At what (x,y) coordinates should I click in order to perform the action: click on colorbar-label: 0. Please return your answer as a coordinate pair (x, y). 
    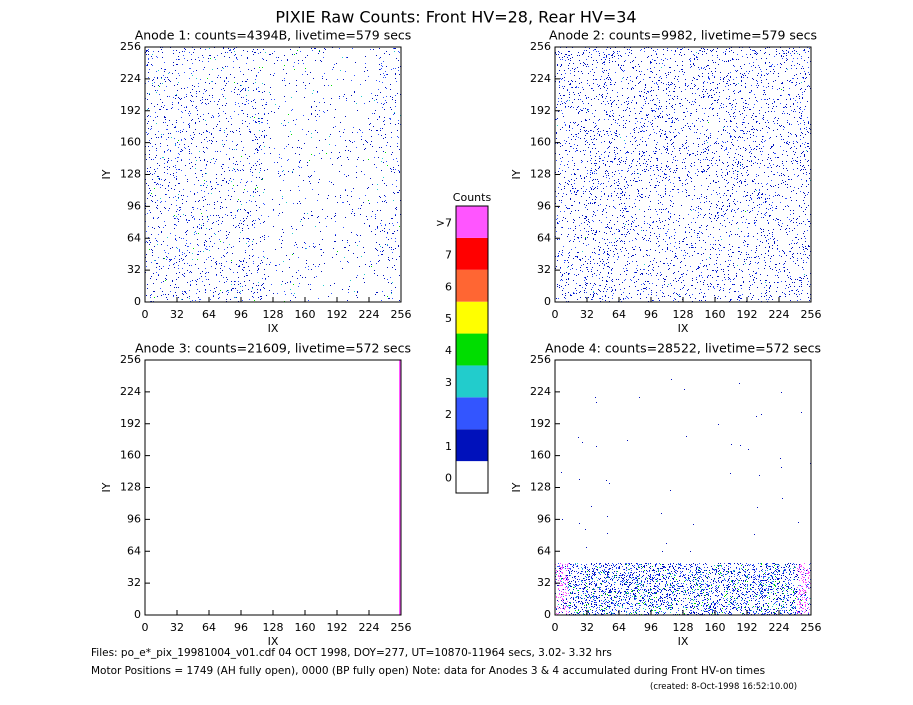
    Looking at the image, I should click on (448, 478).